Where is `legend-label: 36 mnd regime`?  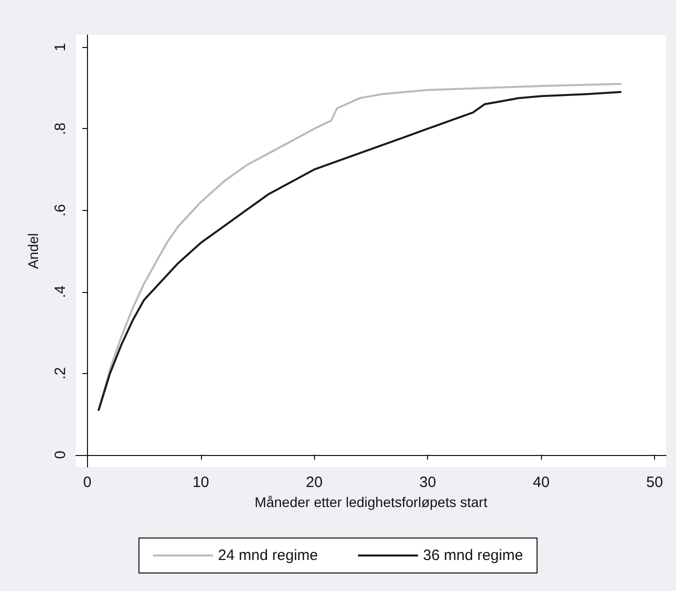 legend-label: 36 mnd regime is located at coordinates (473, 555).